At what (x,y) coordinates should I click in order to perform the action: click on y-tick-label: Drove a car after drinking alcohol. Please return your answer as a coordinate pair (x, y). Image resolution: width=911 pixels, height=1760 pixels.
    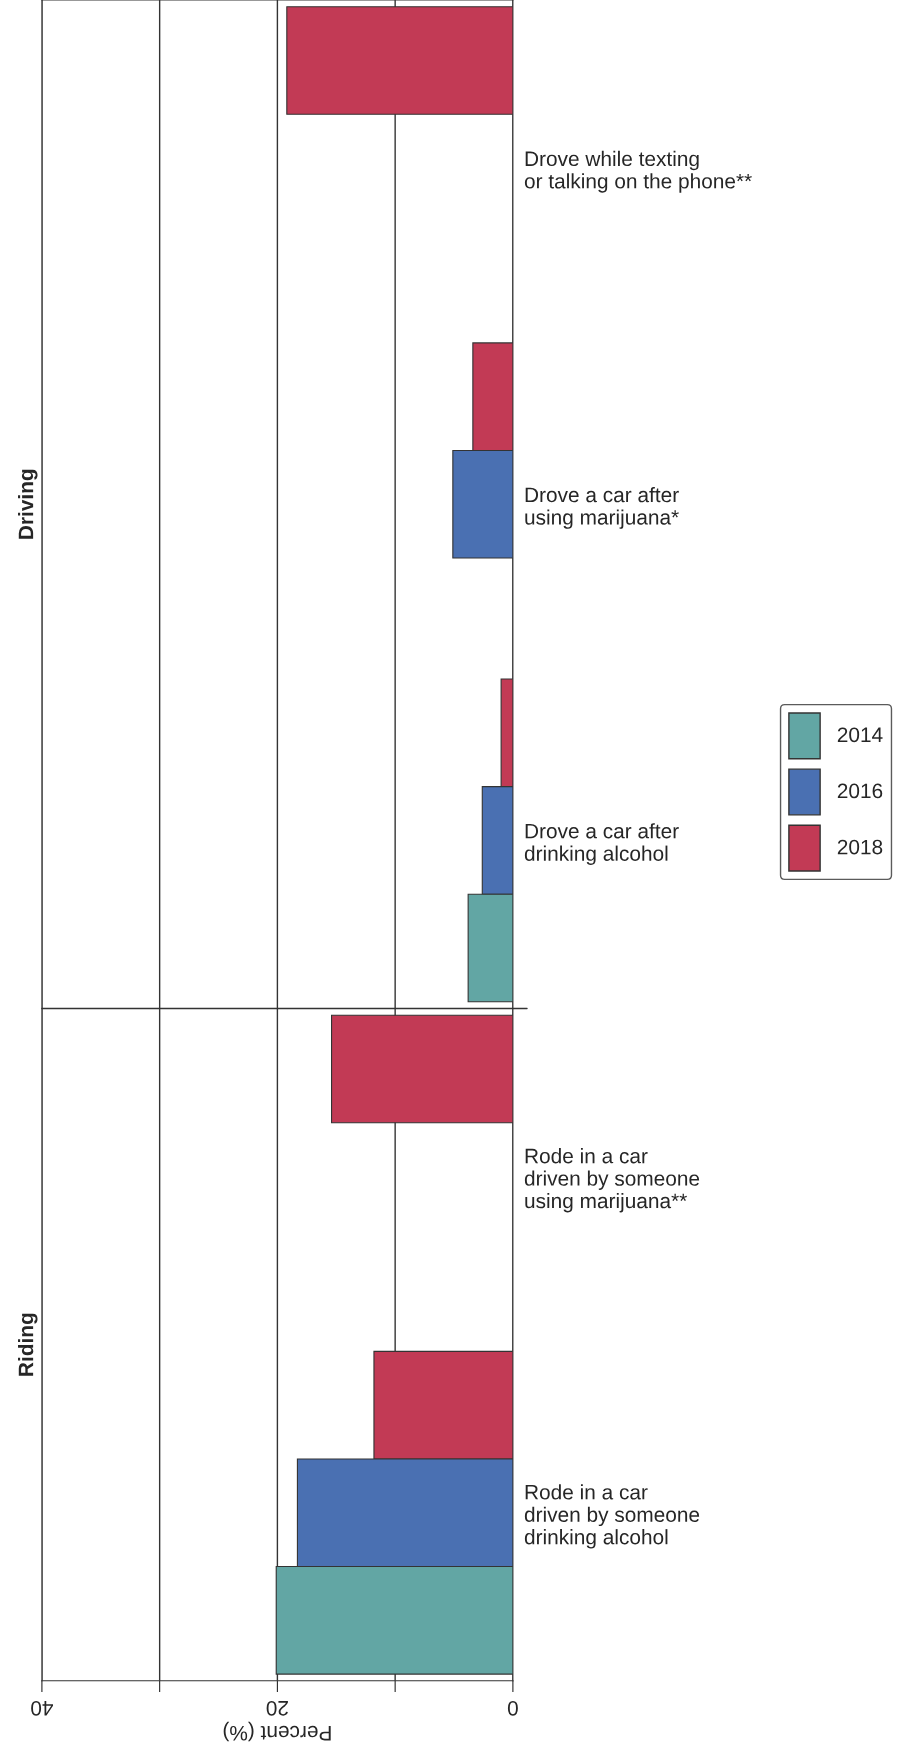
    Looking at the image, I should click on (601, 844).